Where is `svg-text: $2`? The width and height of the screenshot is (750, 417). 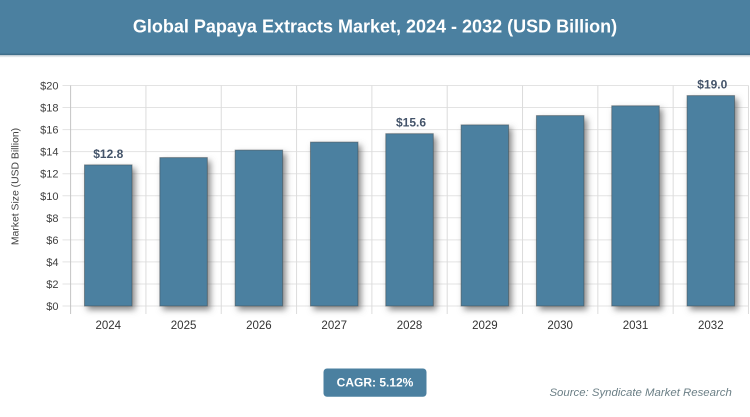 svg-text: $2 is located at coordinates (52, 285).